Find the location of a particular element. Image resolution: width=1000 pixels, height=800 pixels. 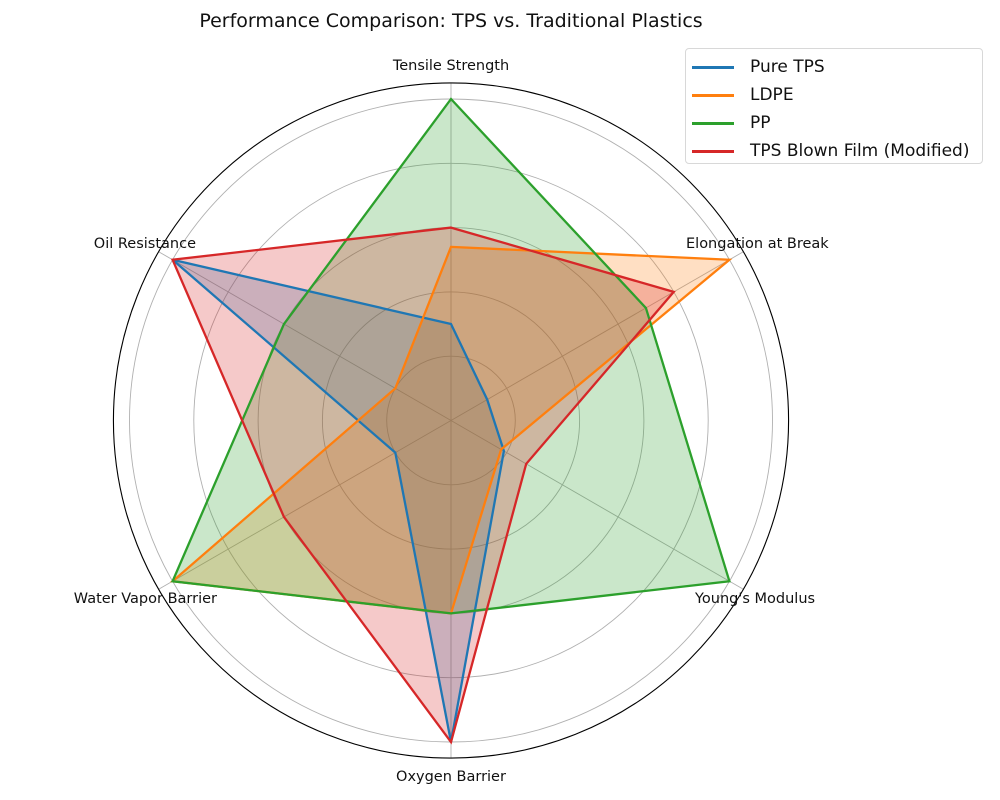

axis-label: Water Vapor Barrier is located at coordinates (145, 599).